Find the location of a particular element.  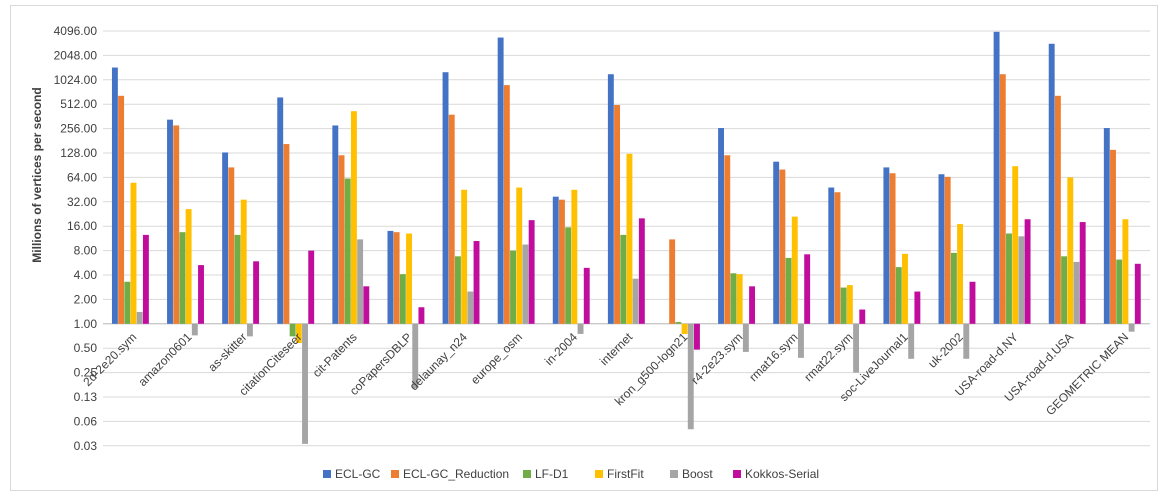

legend-label: Kokkos-Serial is located at coordinates (782, 474).